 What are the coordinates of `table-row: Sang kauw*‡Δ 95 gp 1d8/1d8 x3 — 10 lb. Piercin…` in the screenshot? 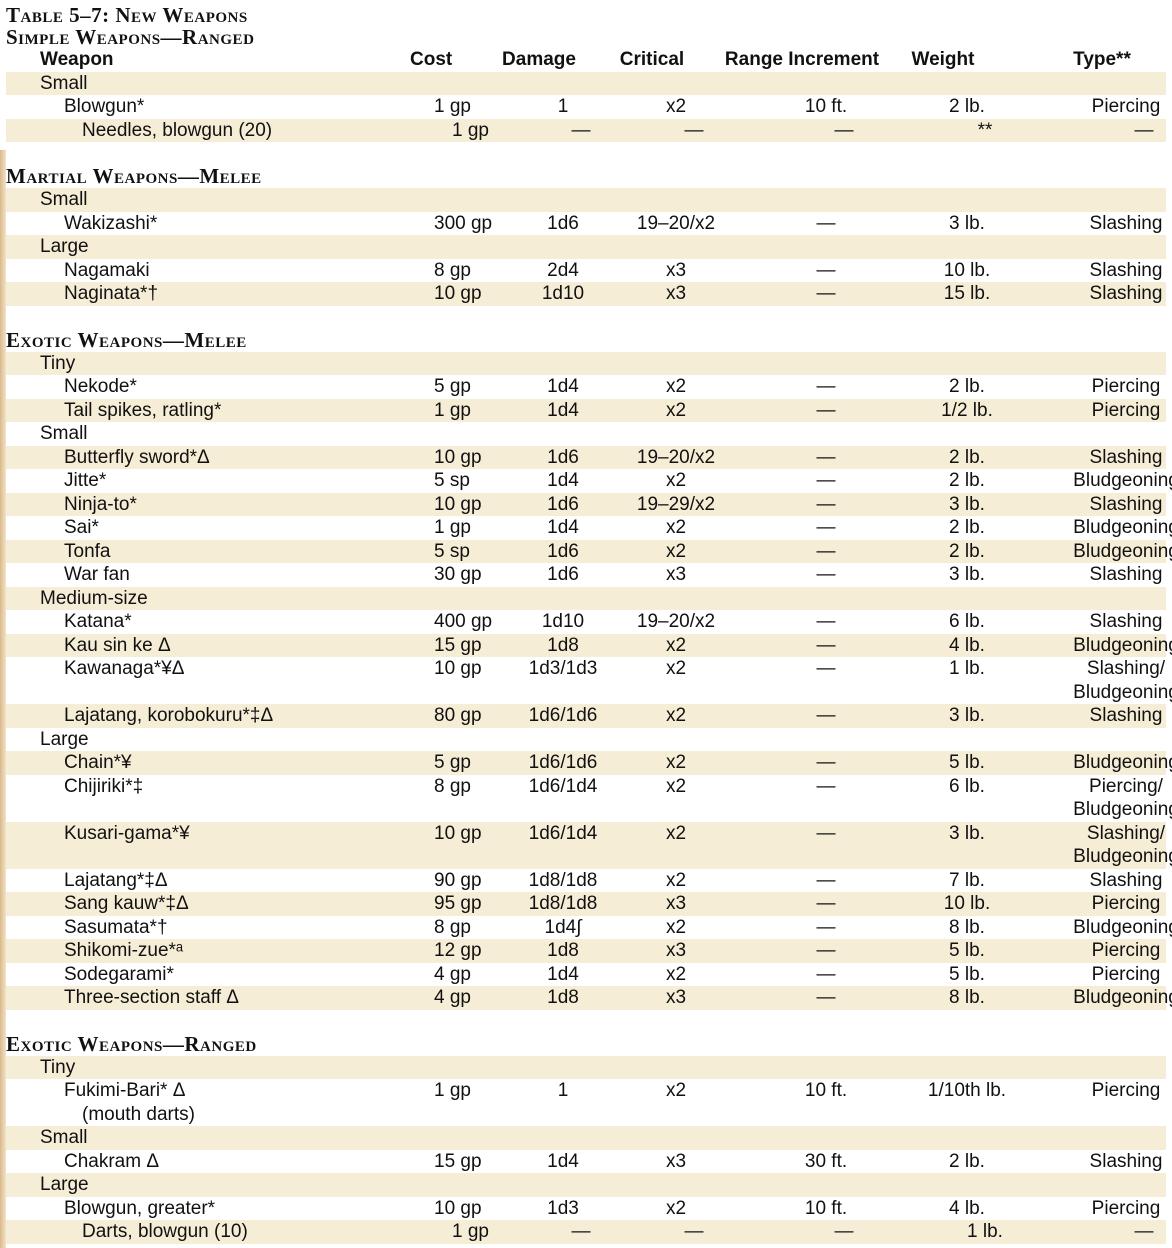 It's located at (586, 904).